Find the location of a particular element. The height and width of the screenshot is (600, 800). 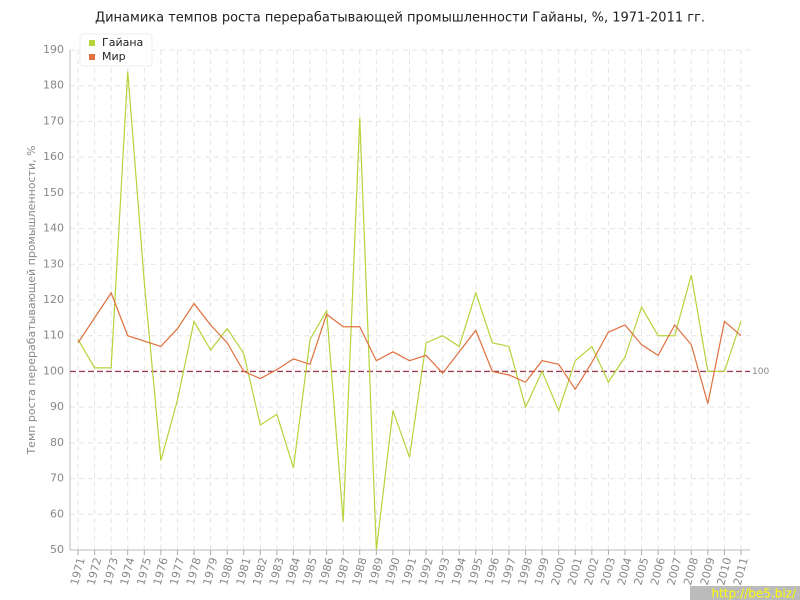

y-tick-label: 170 is located at coordinates (53, 120).